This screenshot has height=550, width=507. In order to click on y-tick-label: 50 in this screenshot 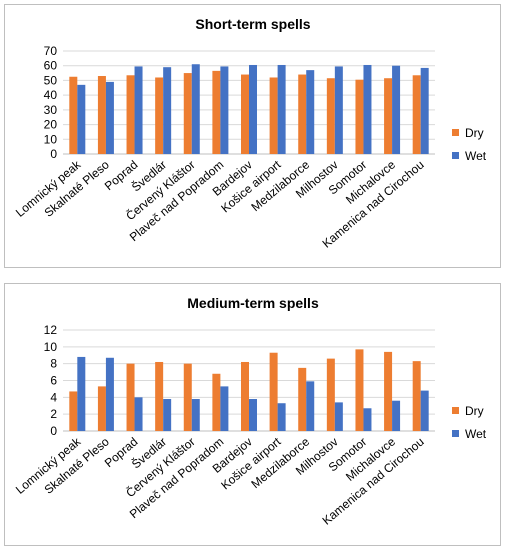, I will do `click(51, 80)`.